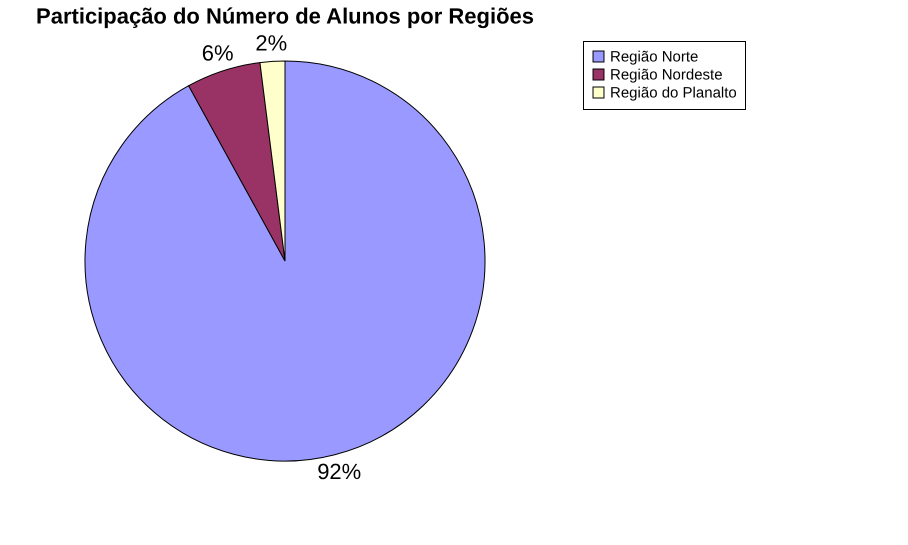 The height and width of the screenshot is (545, 908). What do you see at coordinates (654, 57) in the screenshot?
I see `legend-label: Região Norte` at bounding box center [654, 57].